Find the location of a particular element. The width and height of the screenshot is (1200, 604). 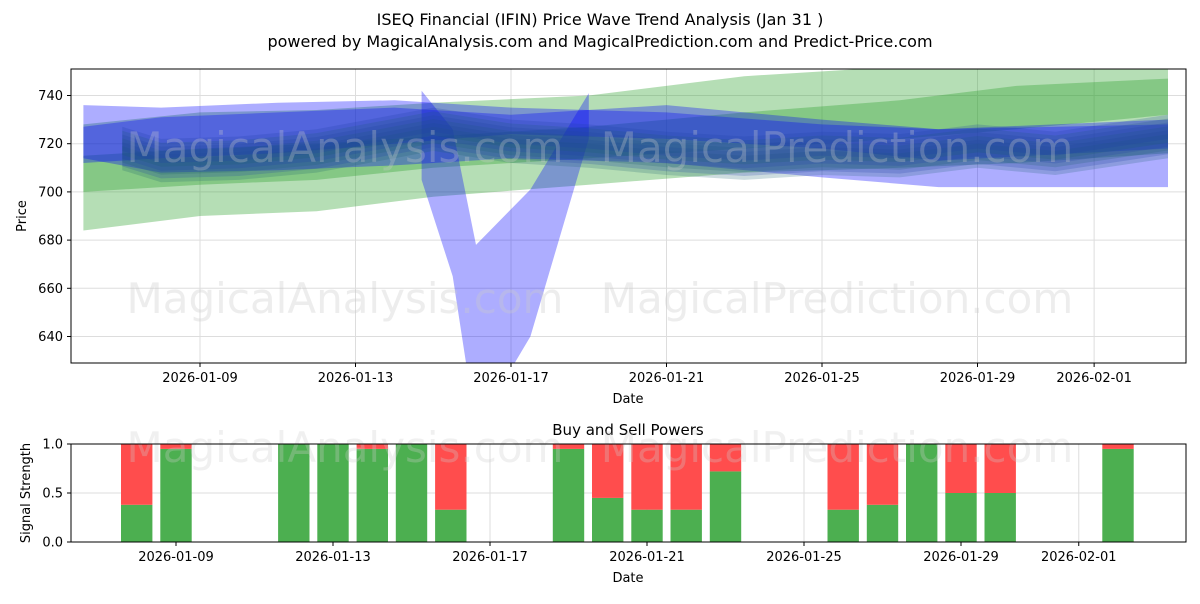

watermark-left-main: MagicalAnalysis.com is located at coordinates (345, 298).